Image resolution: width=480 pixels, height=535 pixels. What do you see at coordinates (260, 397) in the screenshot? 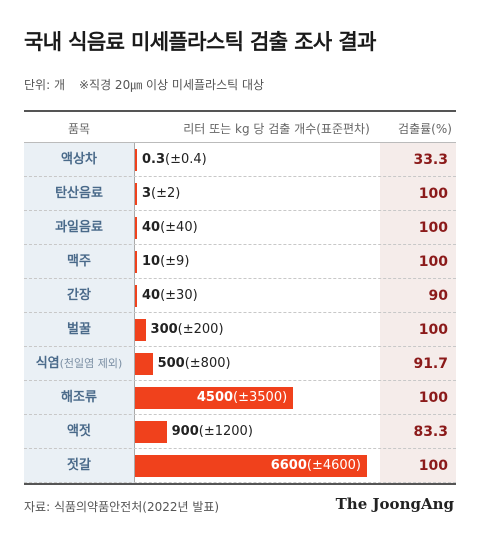
I see `std-deviation: (±3500)` at bounding box center [260, 397].